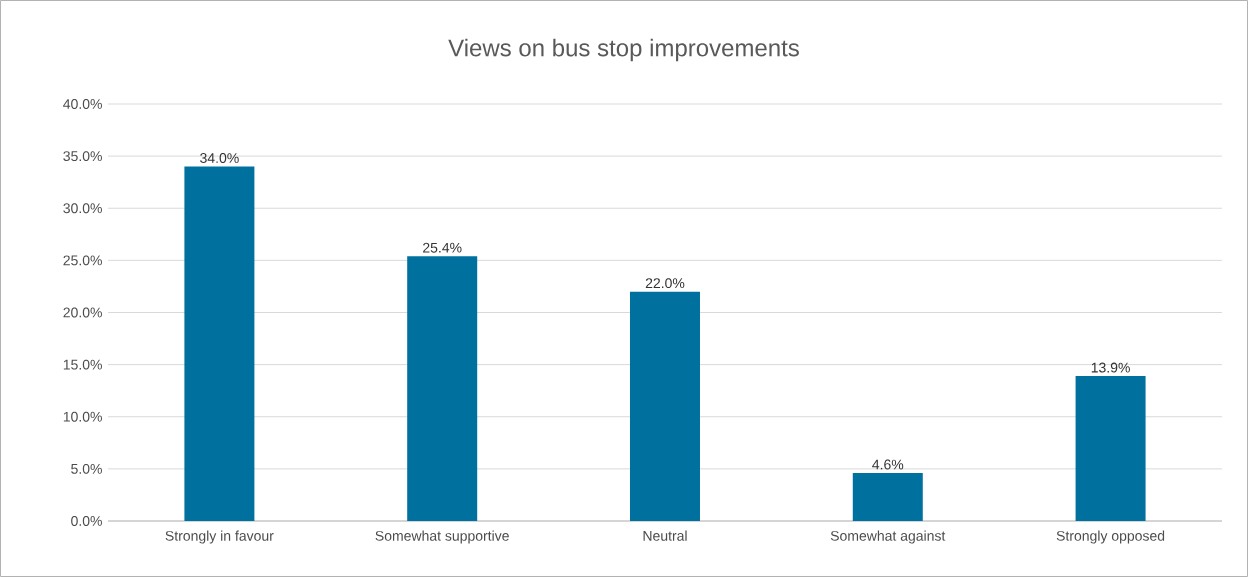 The height and width of the screenshot is (577, 1248). I want to click on y-tick-label: 0.0%, so click(86, 521).